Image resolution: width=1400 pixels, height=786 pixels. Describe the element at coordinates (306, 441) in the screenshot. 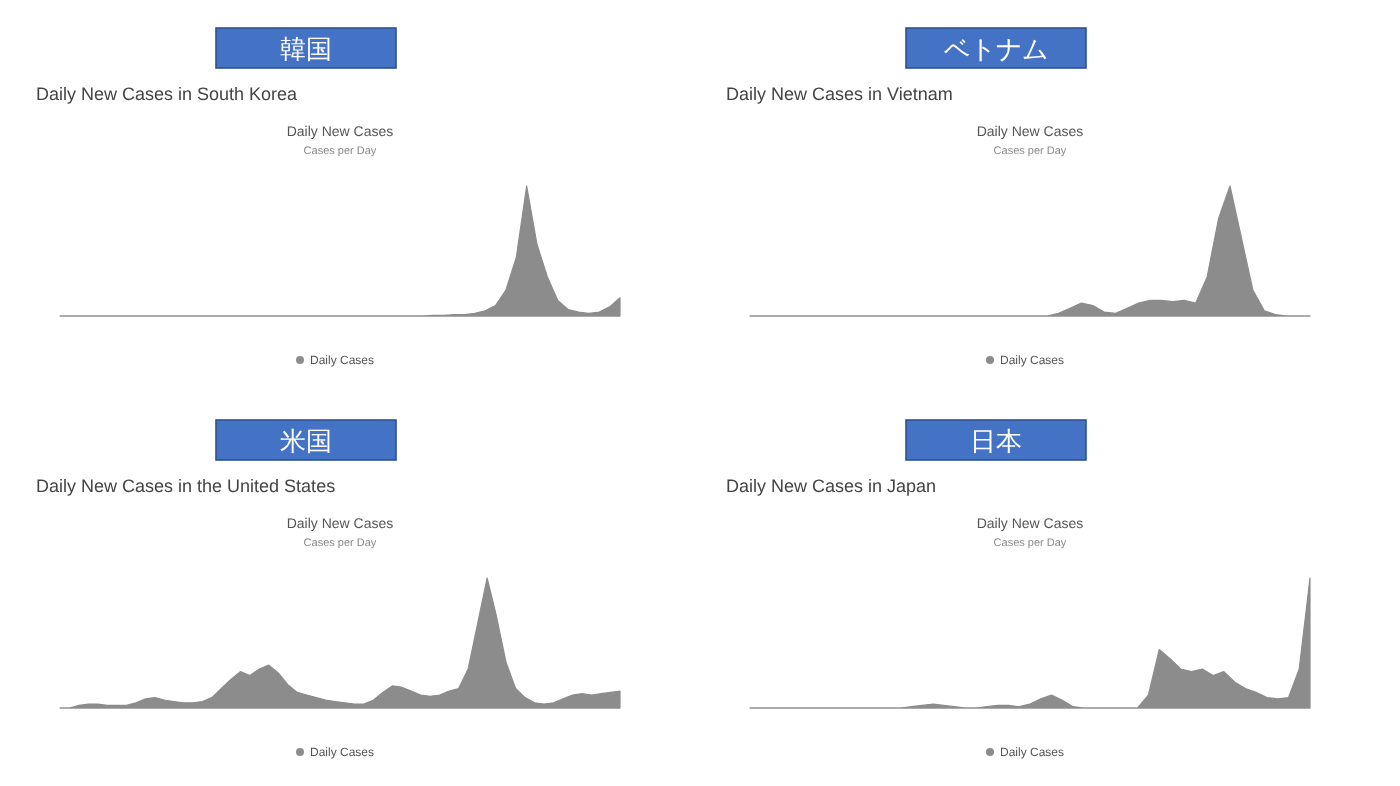

I see `chart-title: 米国` at that location.